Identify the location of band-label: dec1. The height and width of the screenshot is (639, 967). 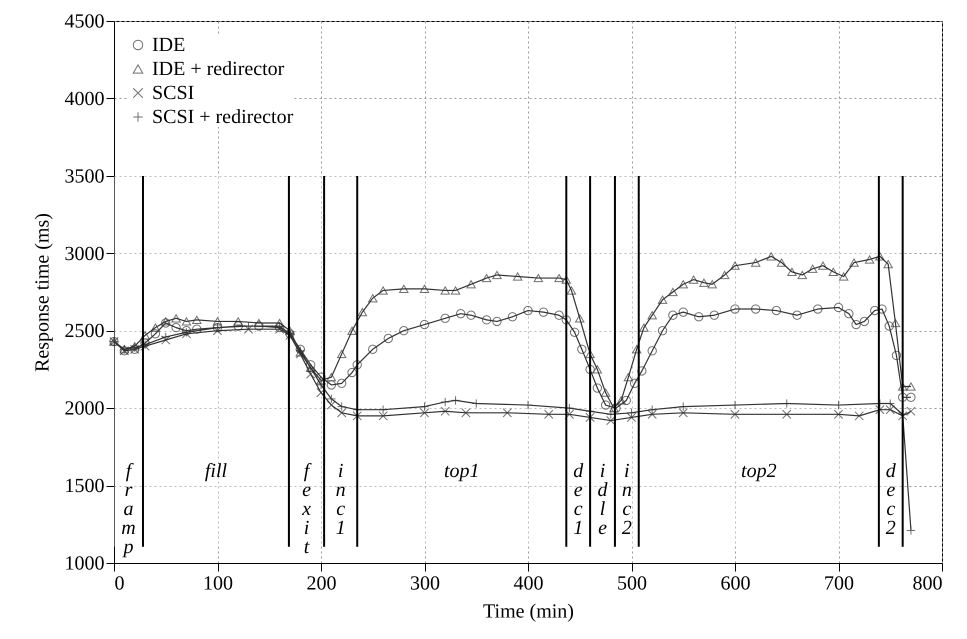
(578, 499).